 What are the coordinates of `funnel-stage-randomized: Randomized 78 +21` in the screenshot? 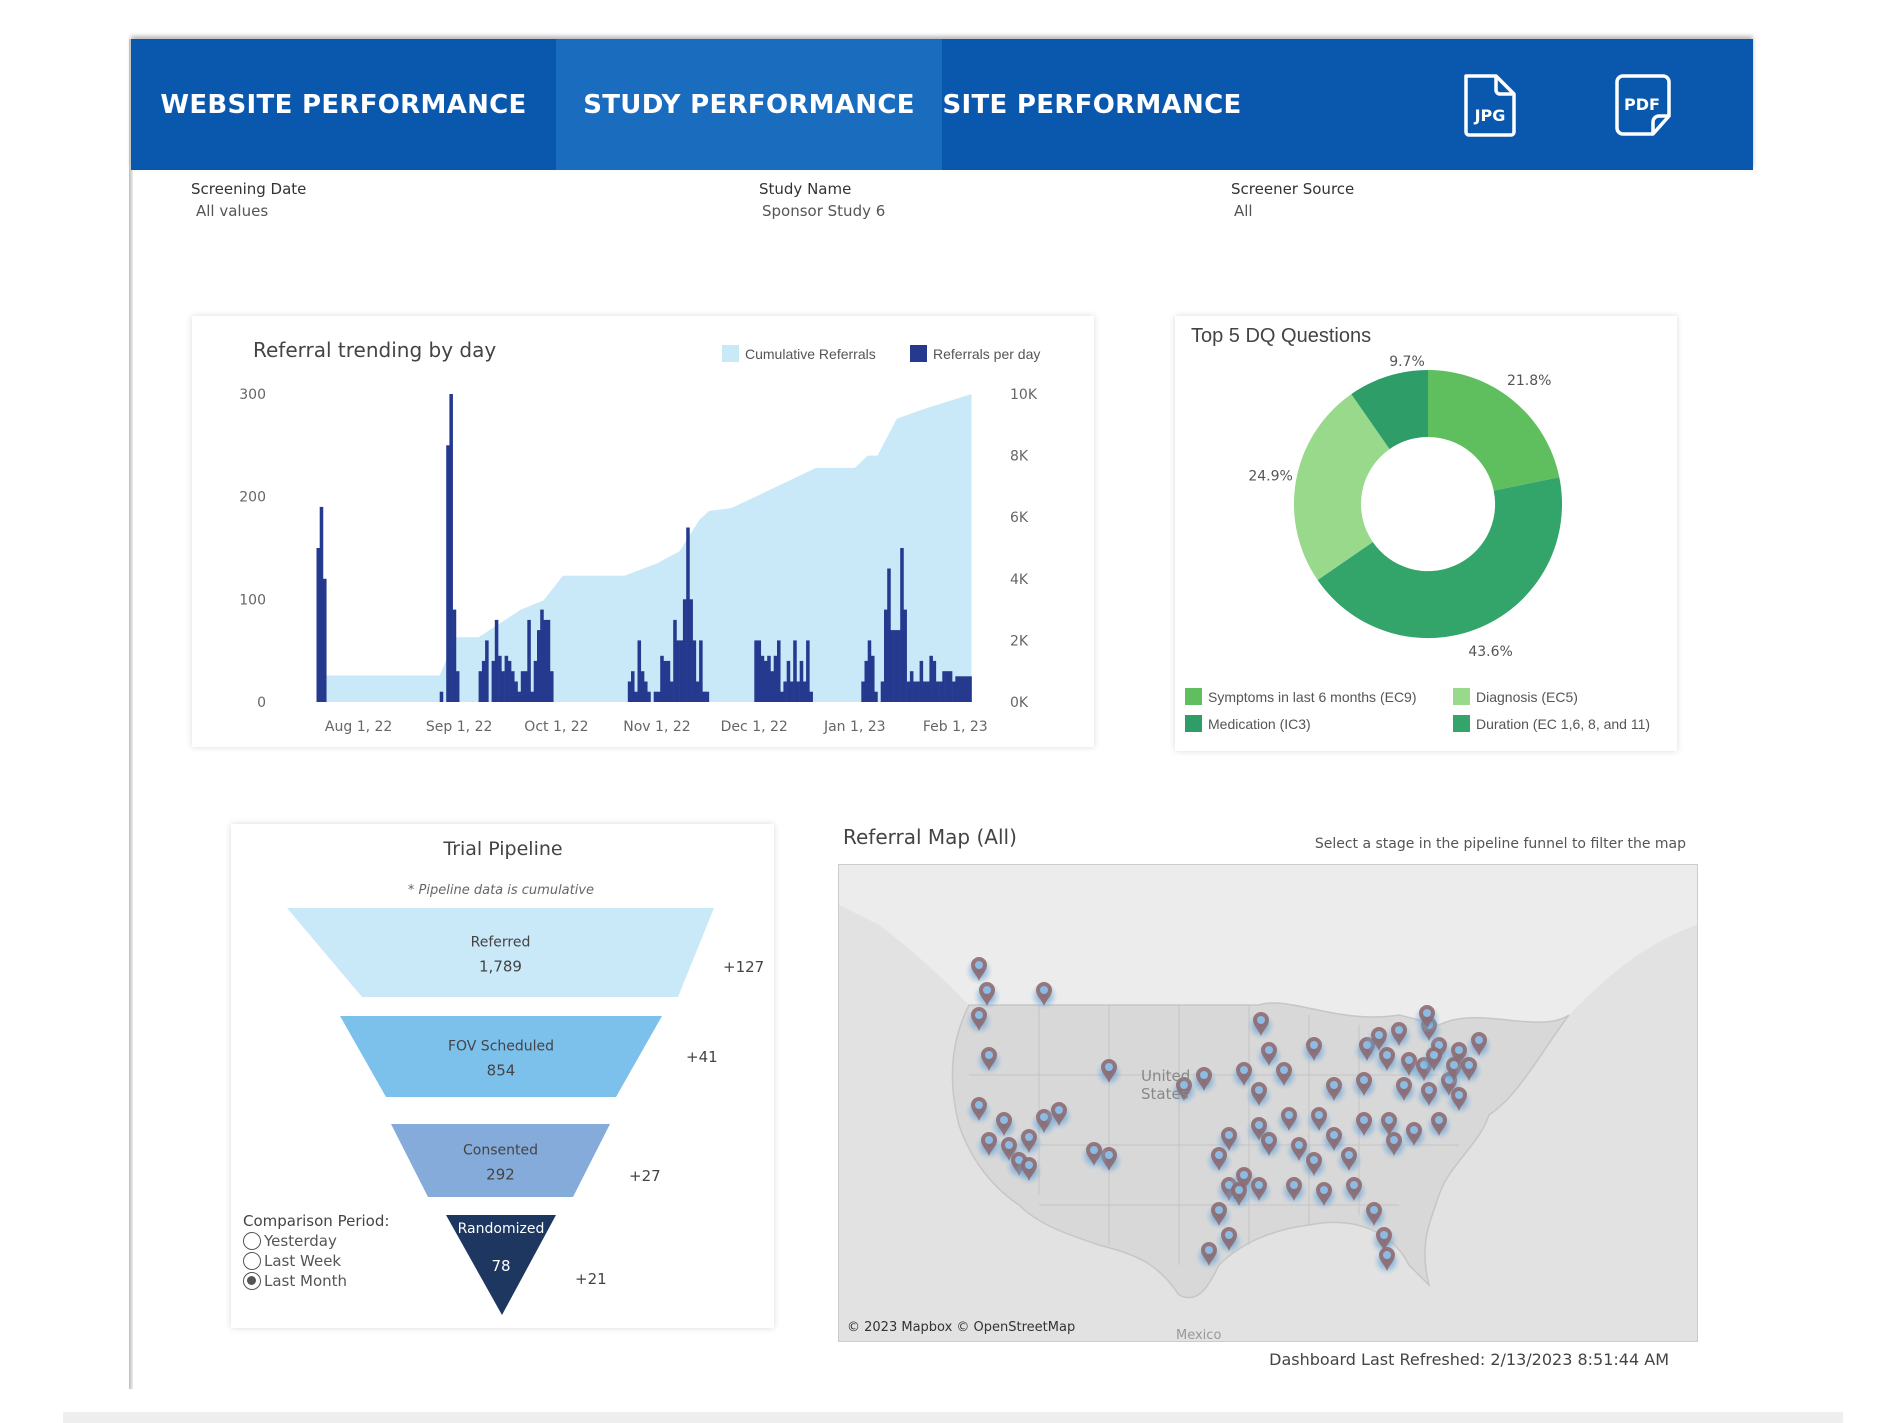 It's located at (526, 1265).